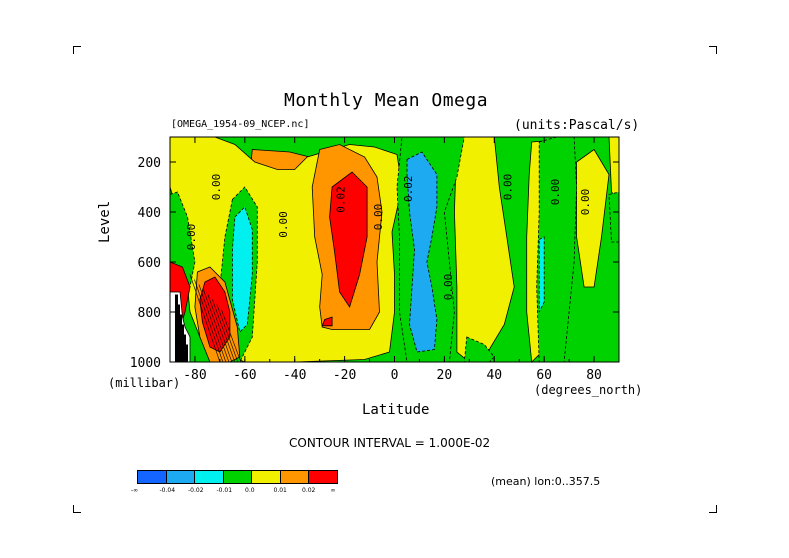 This screenshot has width=789, height=558. What do you see at coordinates (145, 363) in the screenshot?
I see `y-tick-label: 1000` at bounding box center [145, 363].